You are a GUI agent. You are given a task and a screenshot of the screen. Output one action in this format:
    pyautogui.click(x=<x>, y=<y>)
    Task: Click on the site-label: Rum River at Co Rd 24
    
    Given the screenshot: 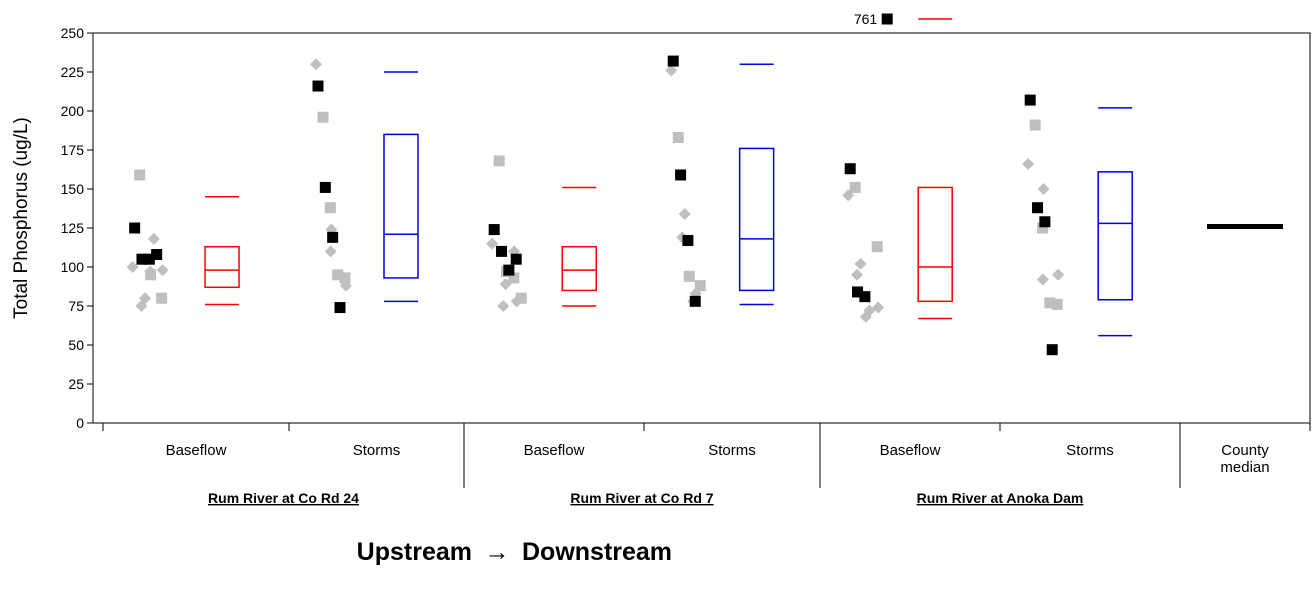 What is the action you would take?
    pyautogui.click(x=283, y=498)
    